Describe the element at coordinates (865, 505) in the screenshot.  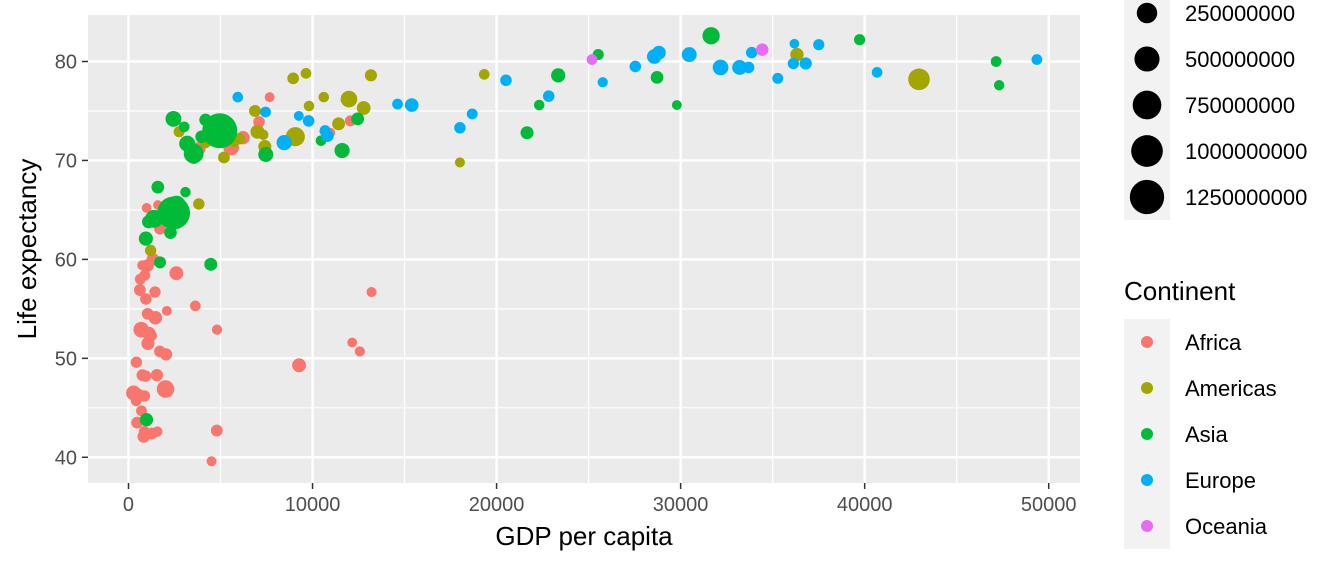
I see `x-tick-label: 40000` at that location.